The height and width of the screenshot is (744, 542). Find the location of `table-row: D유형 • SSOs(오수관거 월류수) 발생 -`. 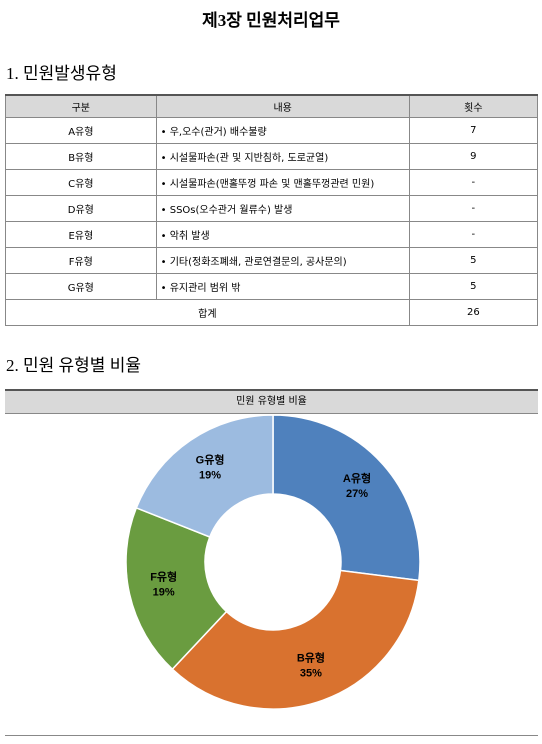

table-row: D유형 • SSOs(오수관거 월류수) 발생 - is located at coordinates (272, 208).